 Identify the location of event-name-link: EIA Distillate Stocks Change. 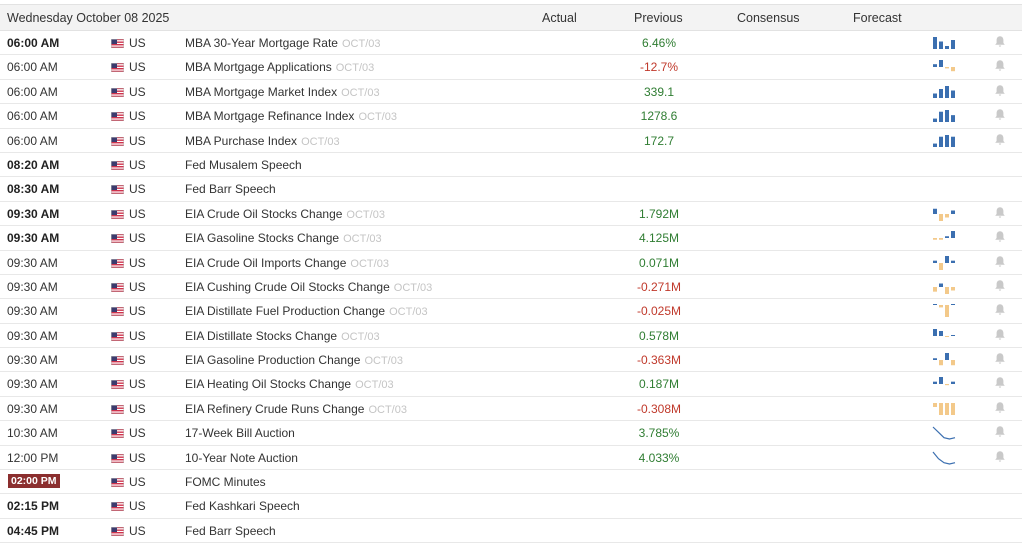
(261, 335).